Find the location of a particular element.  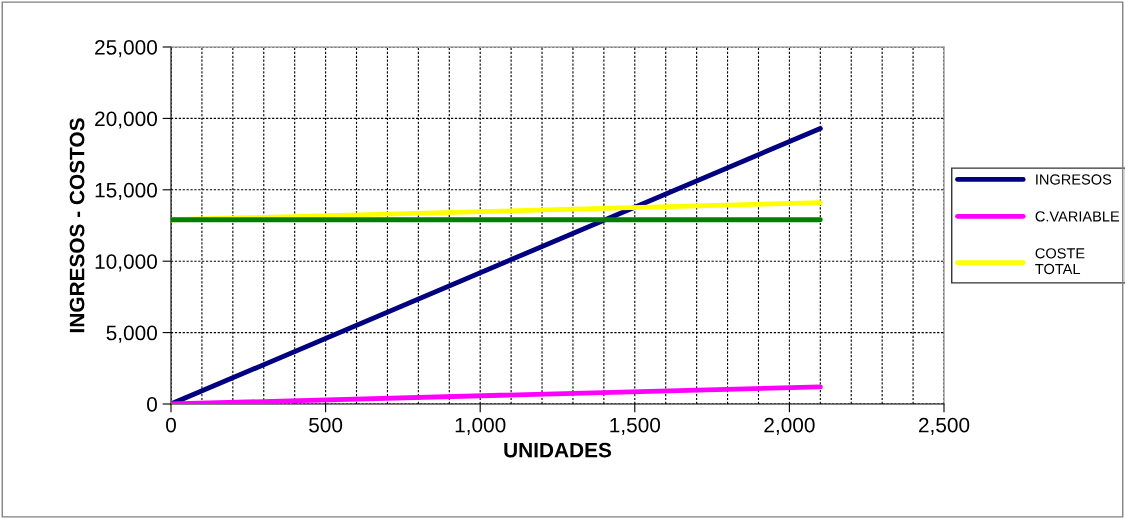

x-tick-label: 0 is located at coordinates (171, 425).